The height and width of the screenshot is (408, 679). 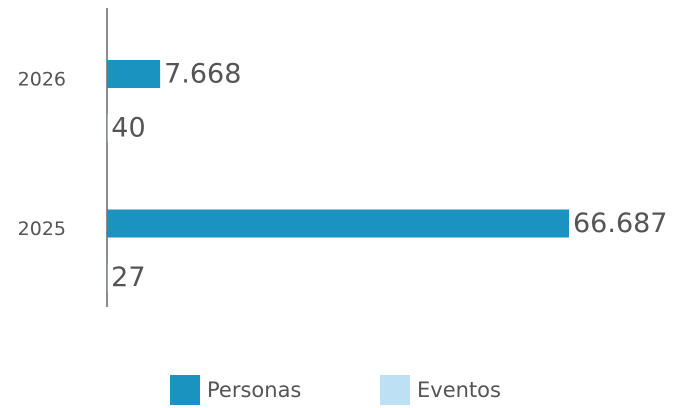 What do you see at coordinates (254, 390) in the screenshot?
I see `legend-label: Personas` at bounding box center [254, 390].